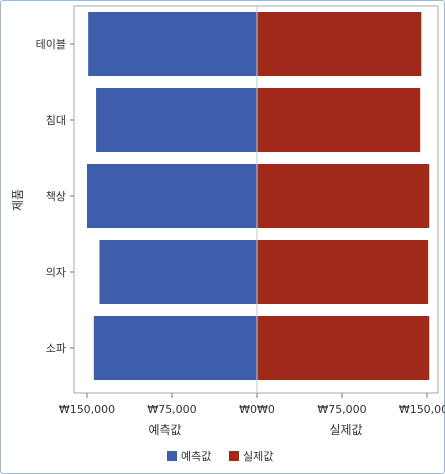 The image size is (445, 474). What do you see at coordinates (51, 44) in the screenshot?
I see `category-label: 테이블` at bounding box center [51, 44].